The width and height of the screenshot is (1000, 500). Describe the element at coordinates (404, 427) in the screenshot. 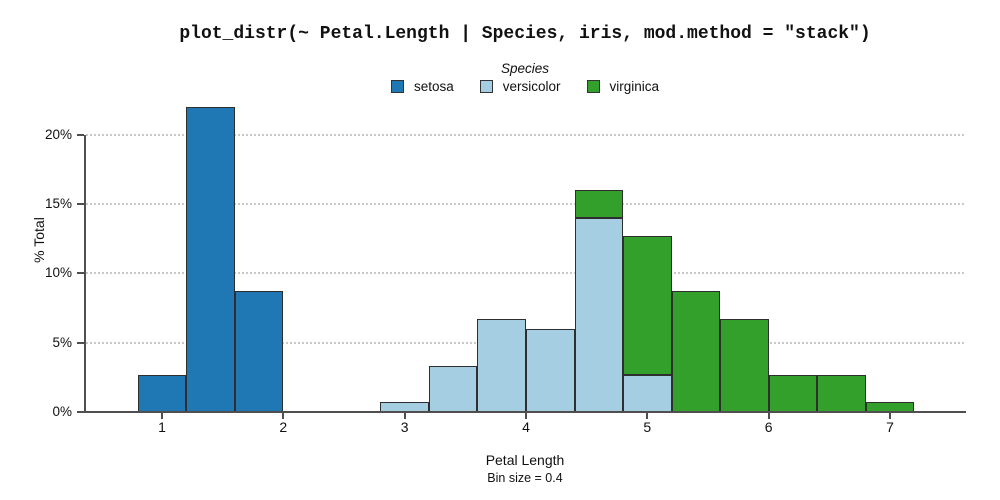

I see `x-tick-label-3: 3` at that location.